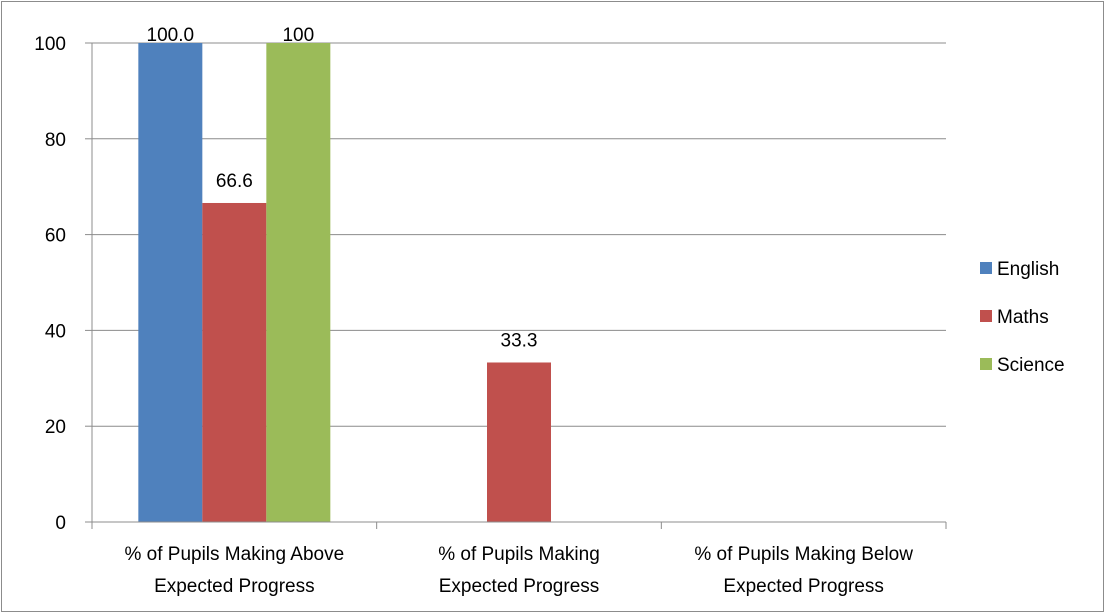 This screenshot has width=1107, height=615. What do you see at coordinates (55, 427) in the screenshot?
I see `y-tick-label: 20` at bounding box center [55, 427].